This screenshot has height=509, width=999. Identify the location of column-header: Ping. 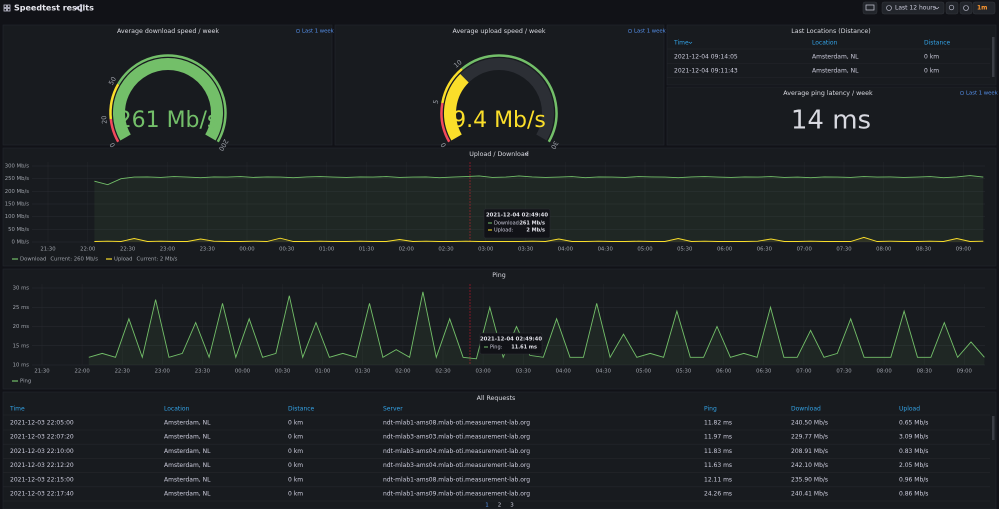
(710, 409).